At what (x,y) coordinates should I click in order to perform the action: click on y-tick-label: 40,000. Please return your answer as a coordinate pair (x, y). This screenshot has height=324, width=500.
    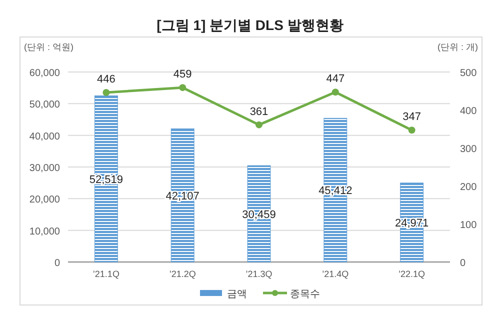
    Looking at the image, I should click on (44, 136).